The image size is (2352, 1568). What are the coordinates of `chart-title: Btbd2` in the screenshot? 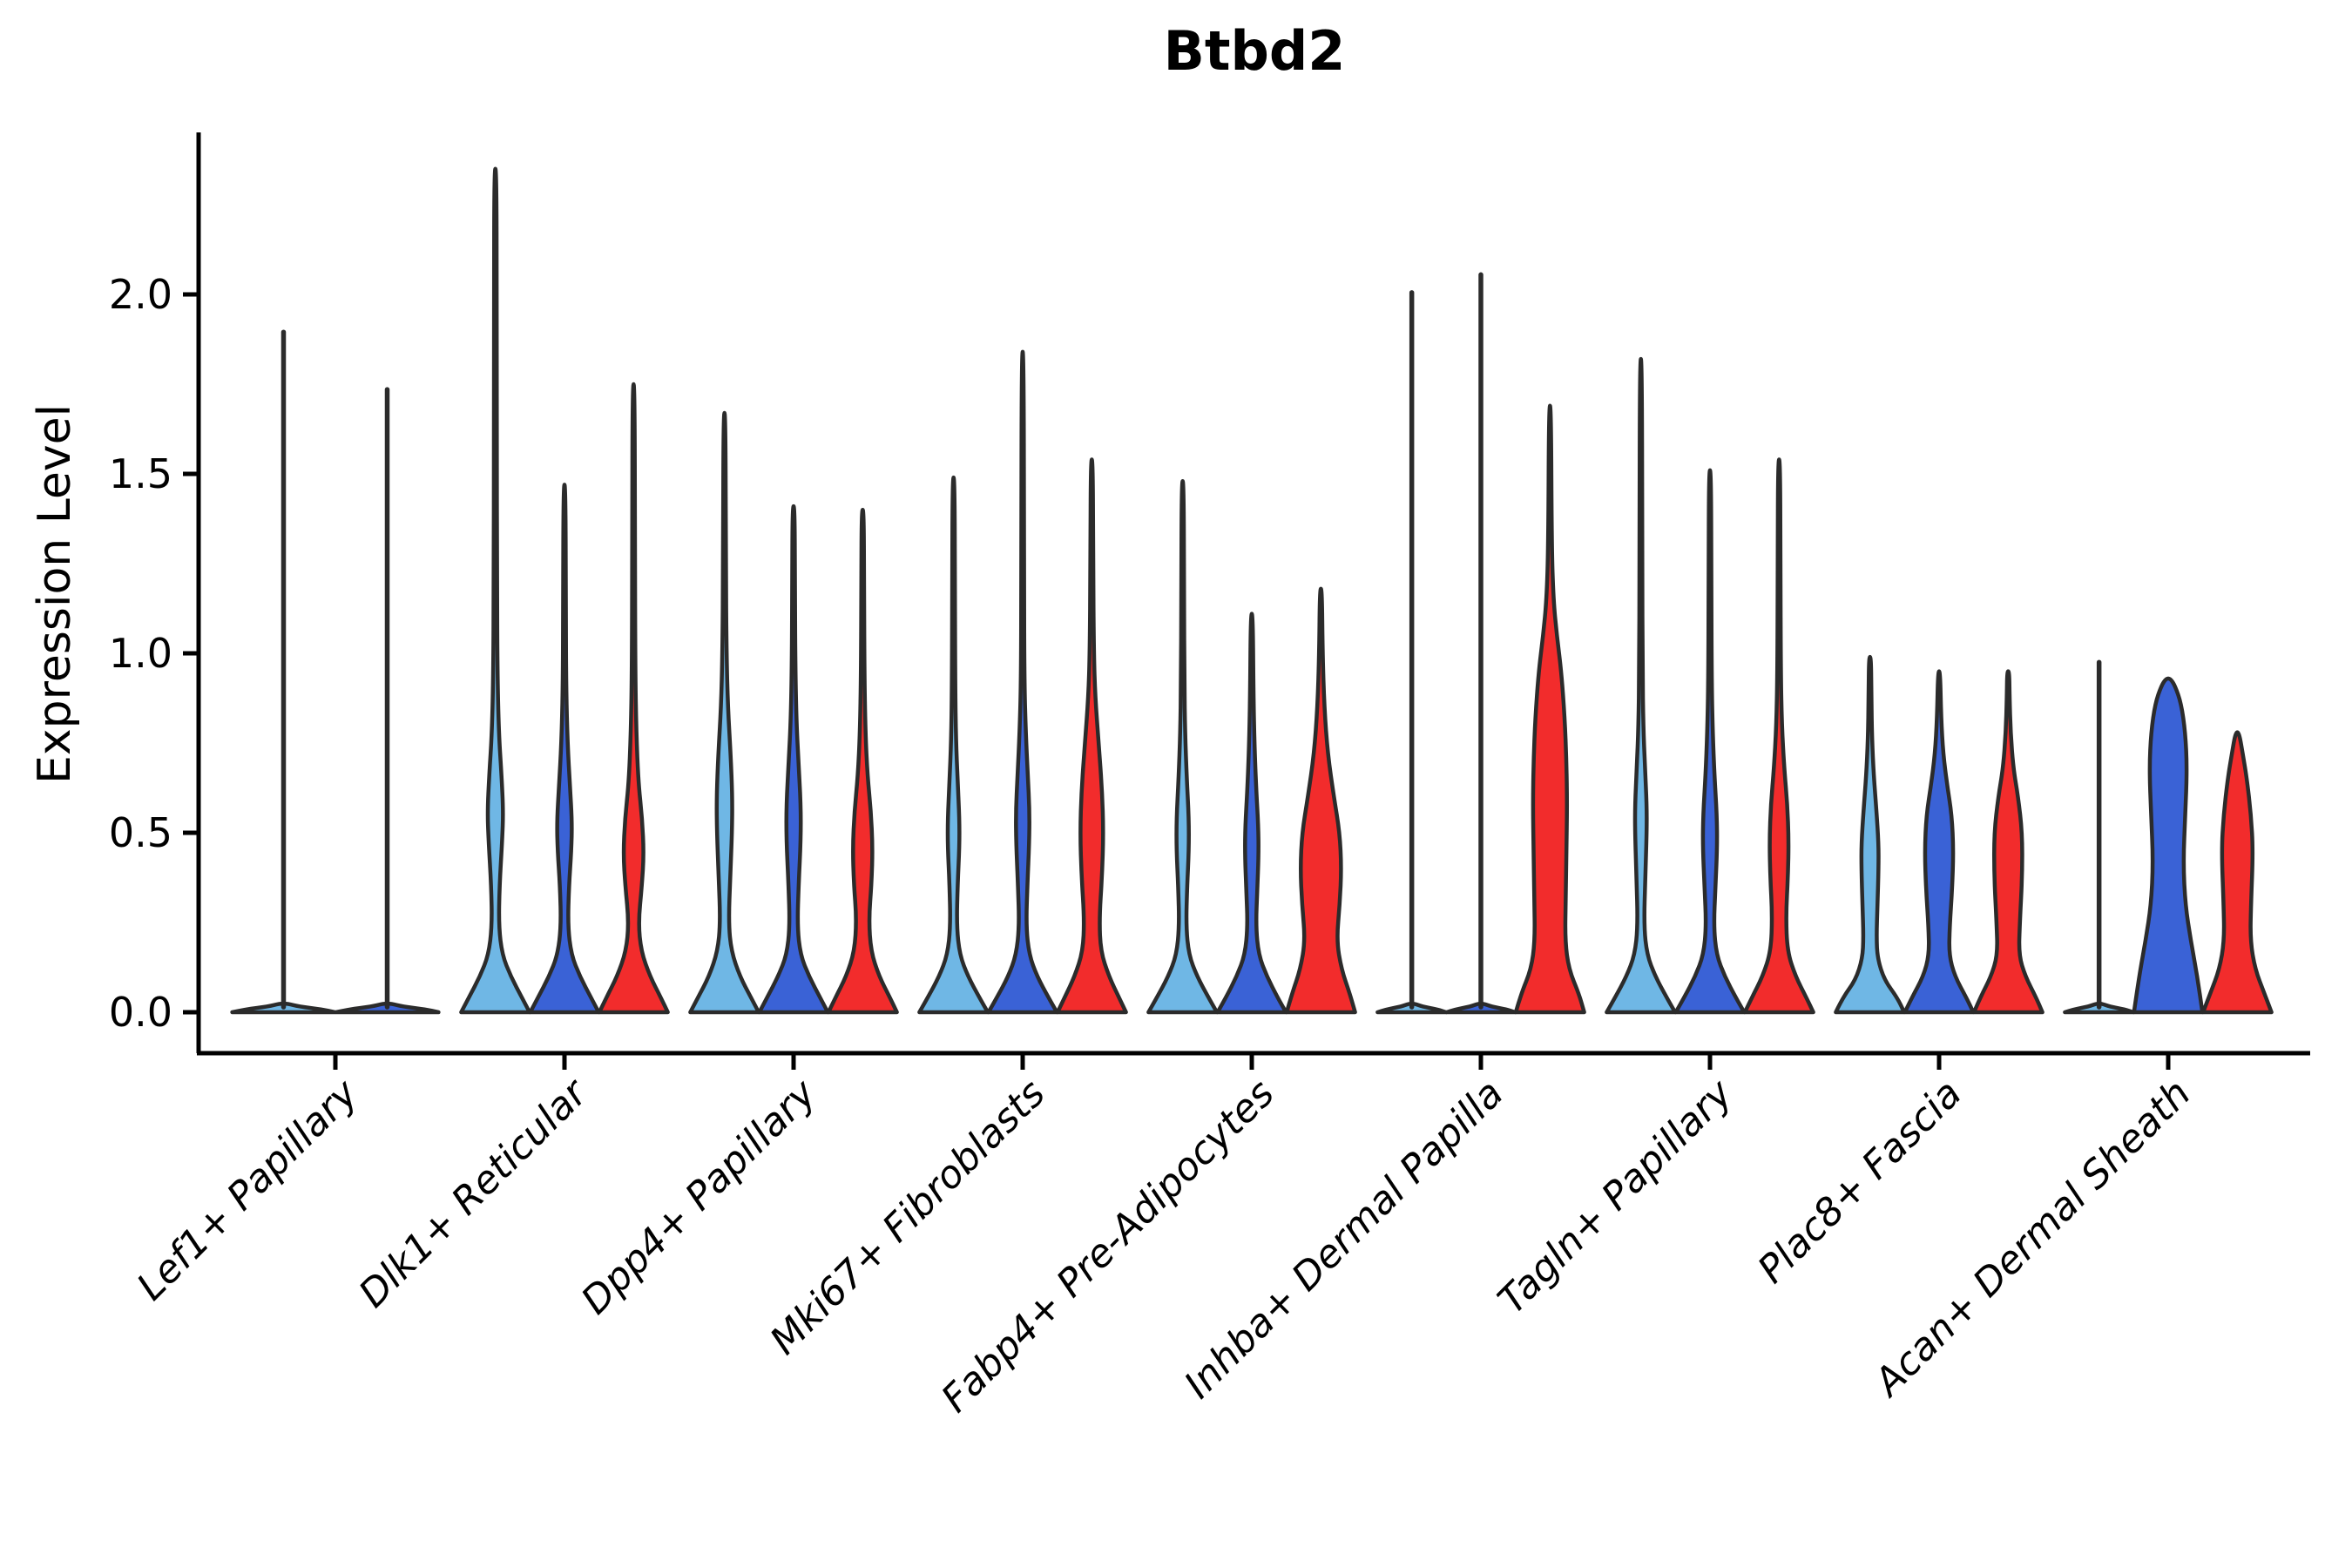 It's located at (1255, 51).